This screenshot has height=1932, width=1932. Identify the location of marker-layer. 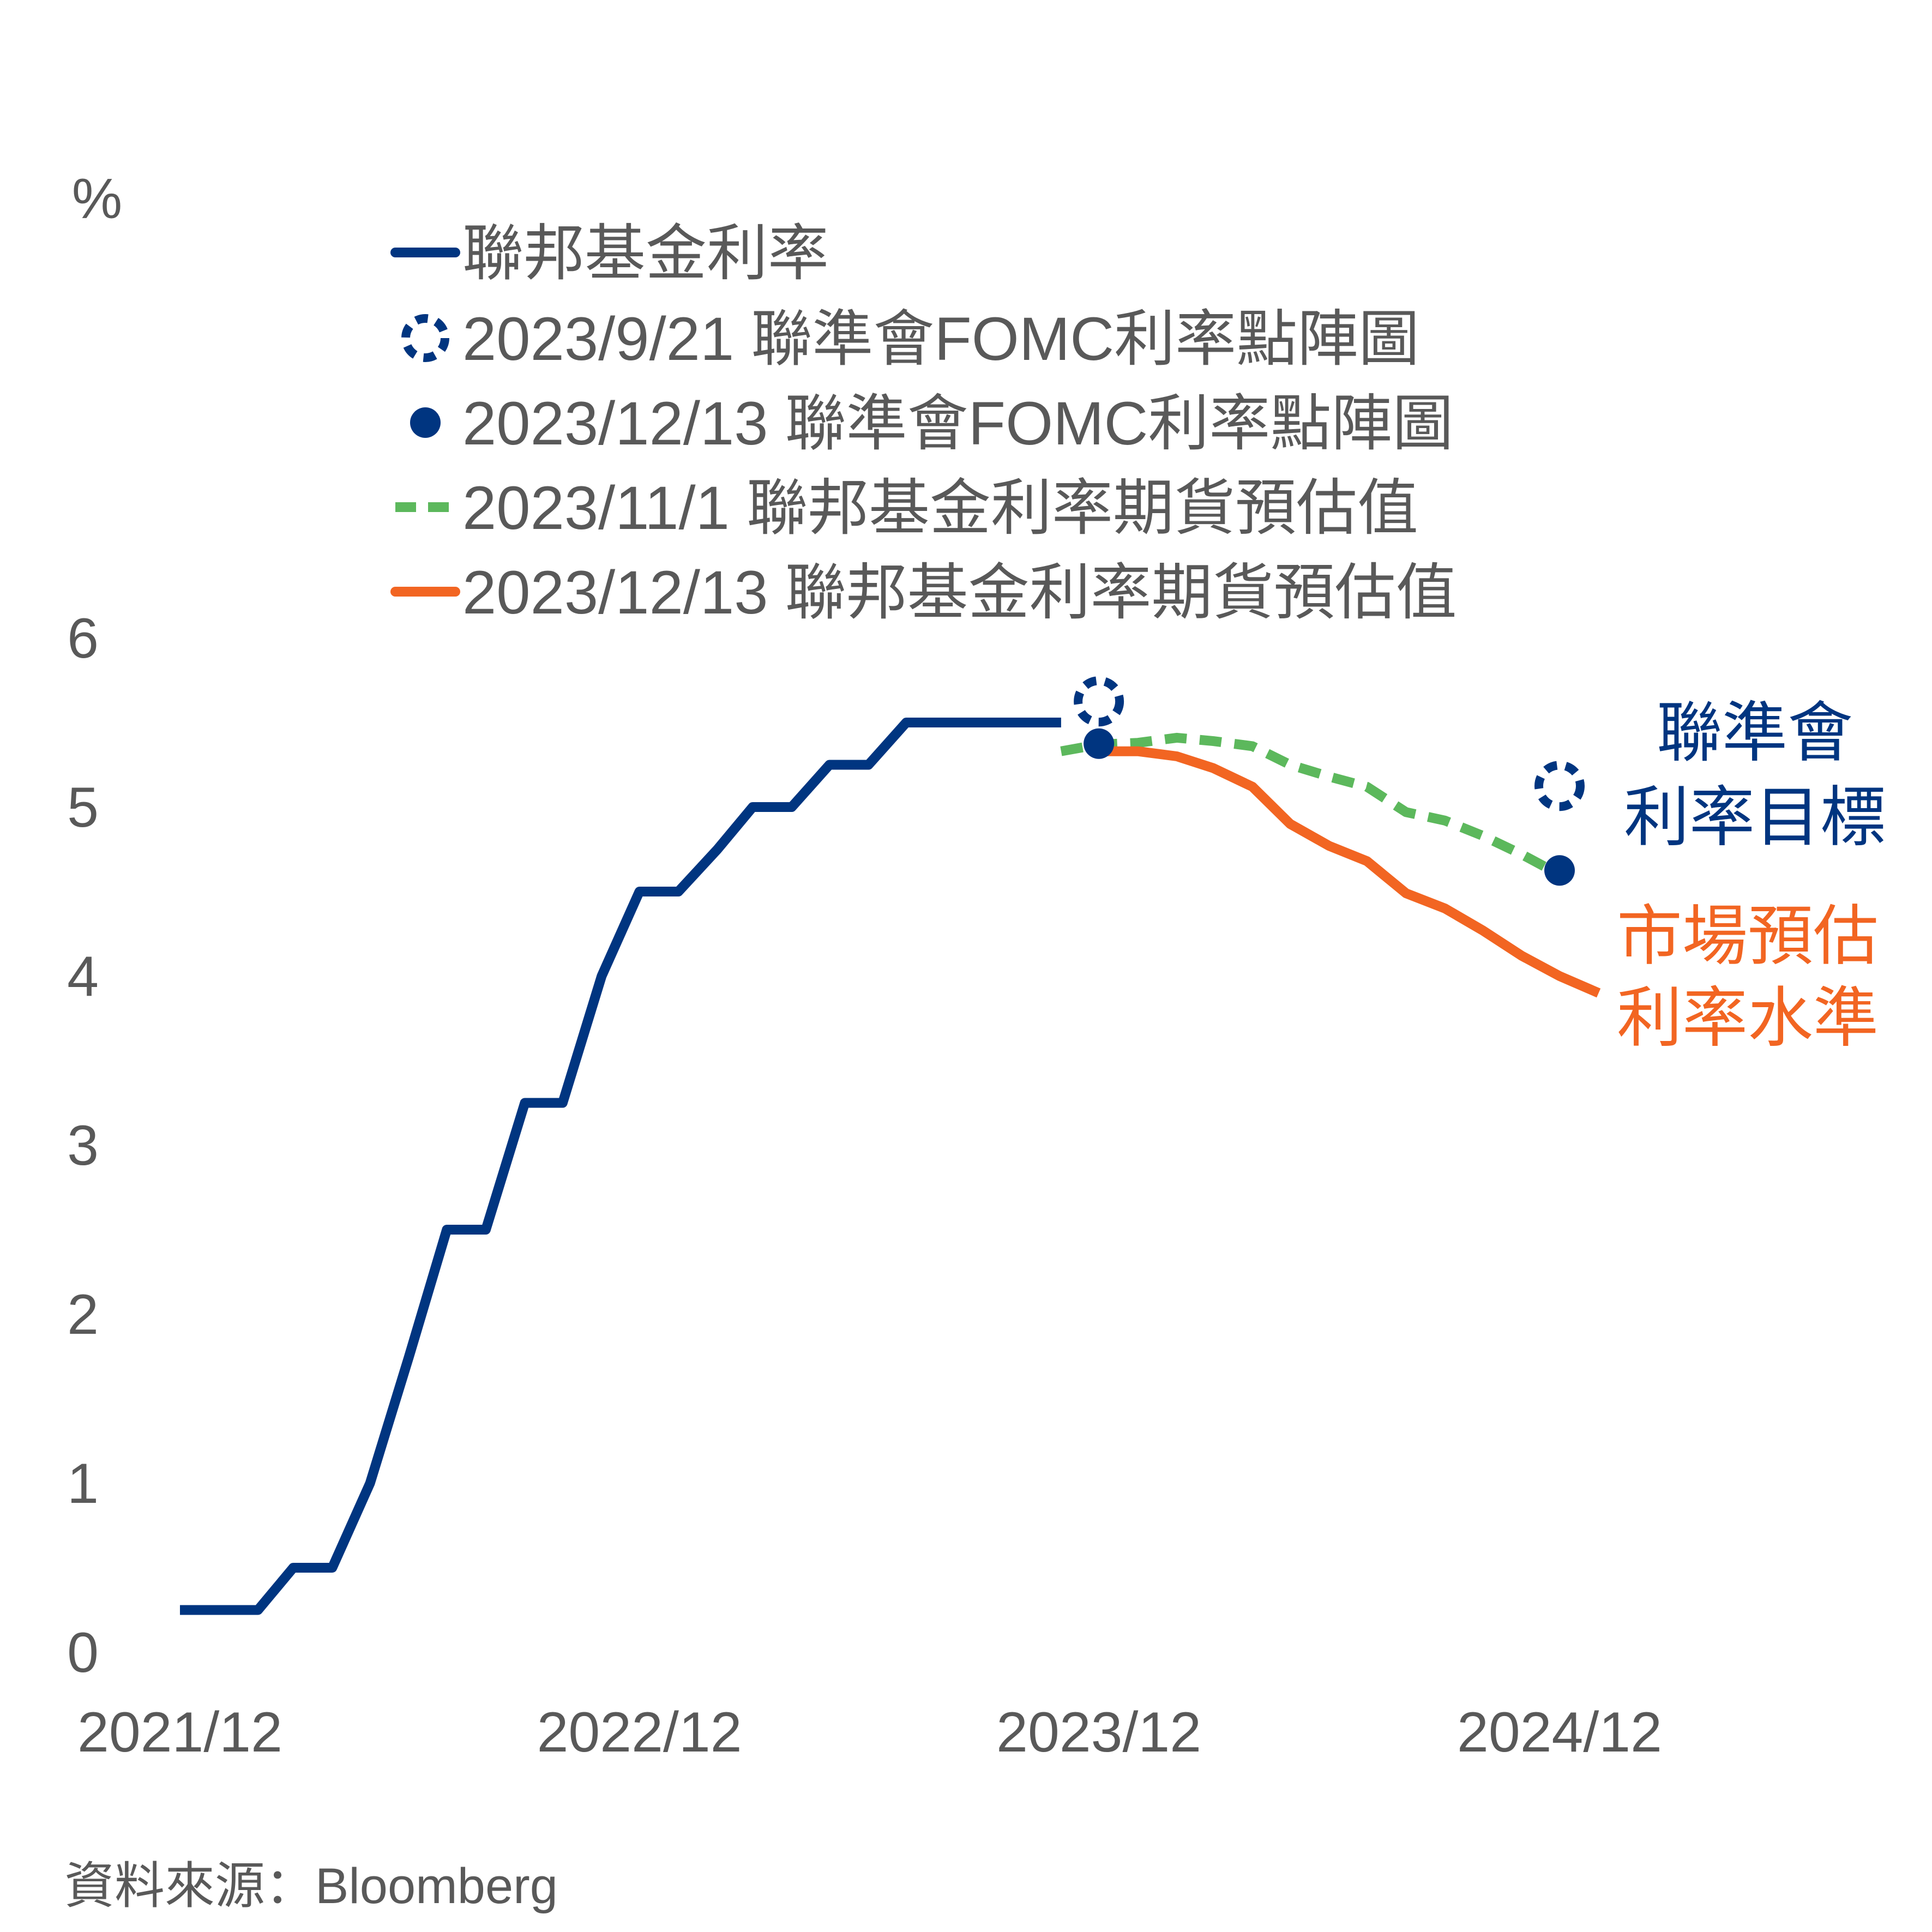
(1329, 781).